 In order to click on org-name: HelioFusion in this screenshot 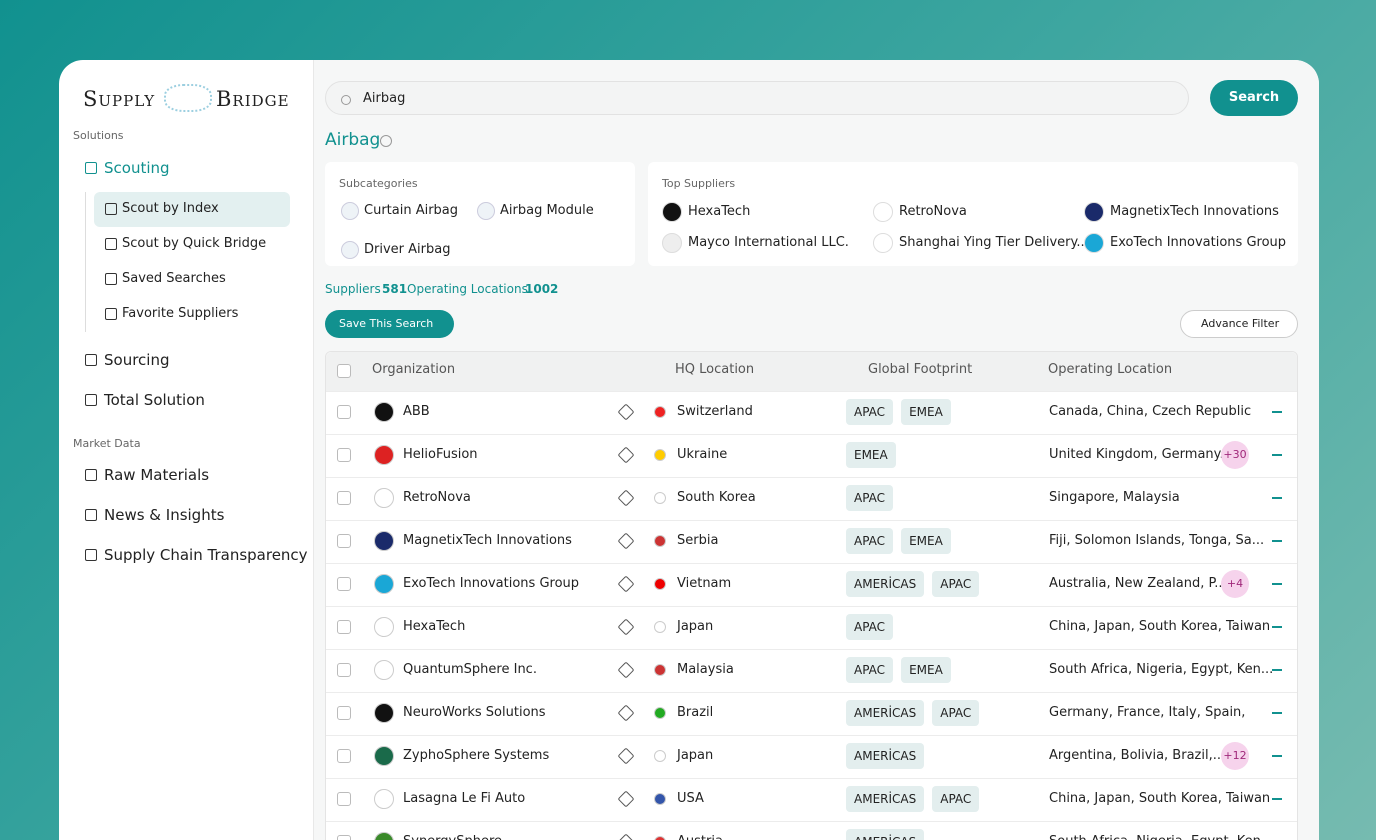, I will do `click(440, 454)`.